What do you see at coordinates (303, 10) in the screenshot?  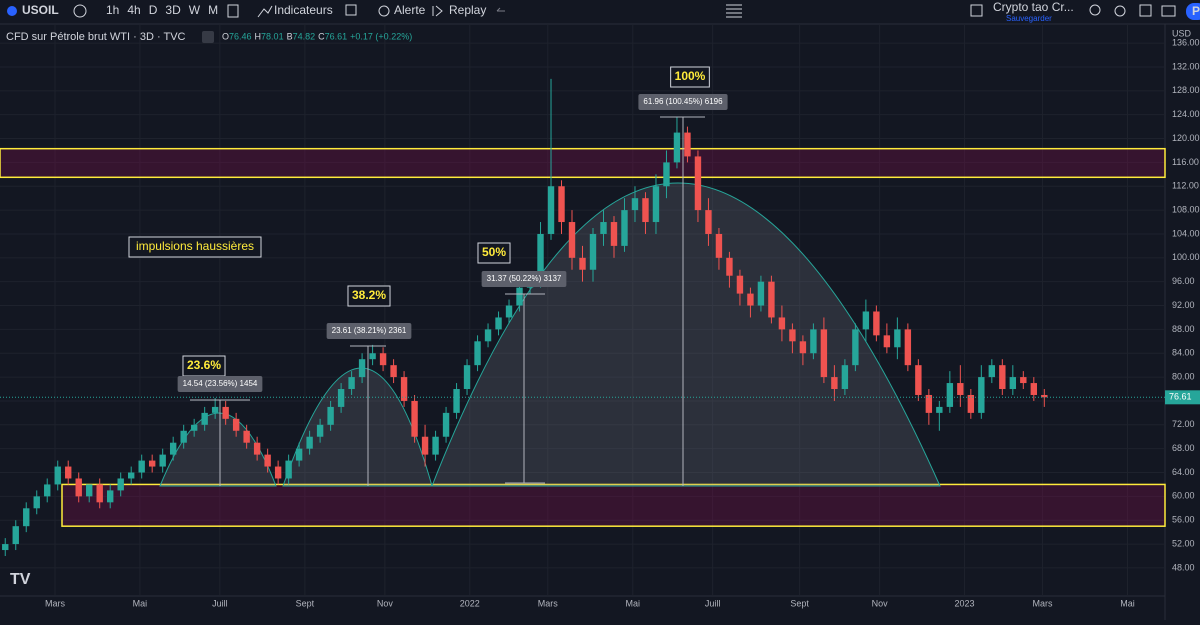 I see `indicators: Indicateurs` at bounding box center [303, 10].